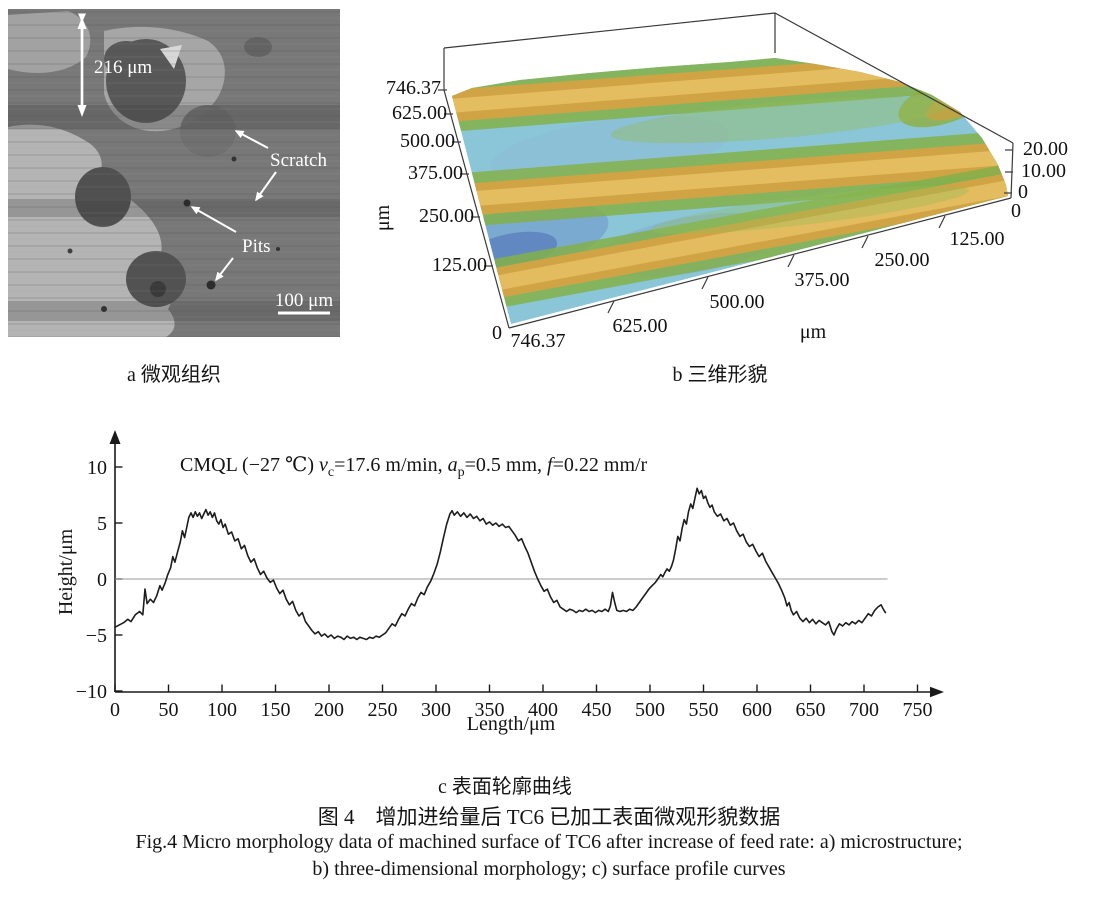 Image resolution: width=1098 pixels, height=903 pixels. Describe the element at coordinates (169, 710) in the screenshot. I see `x-tick-label: 50` at that location.